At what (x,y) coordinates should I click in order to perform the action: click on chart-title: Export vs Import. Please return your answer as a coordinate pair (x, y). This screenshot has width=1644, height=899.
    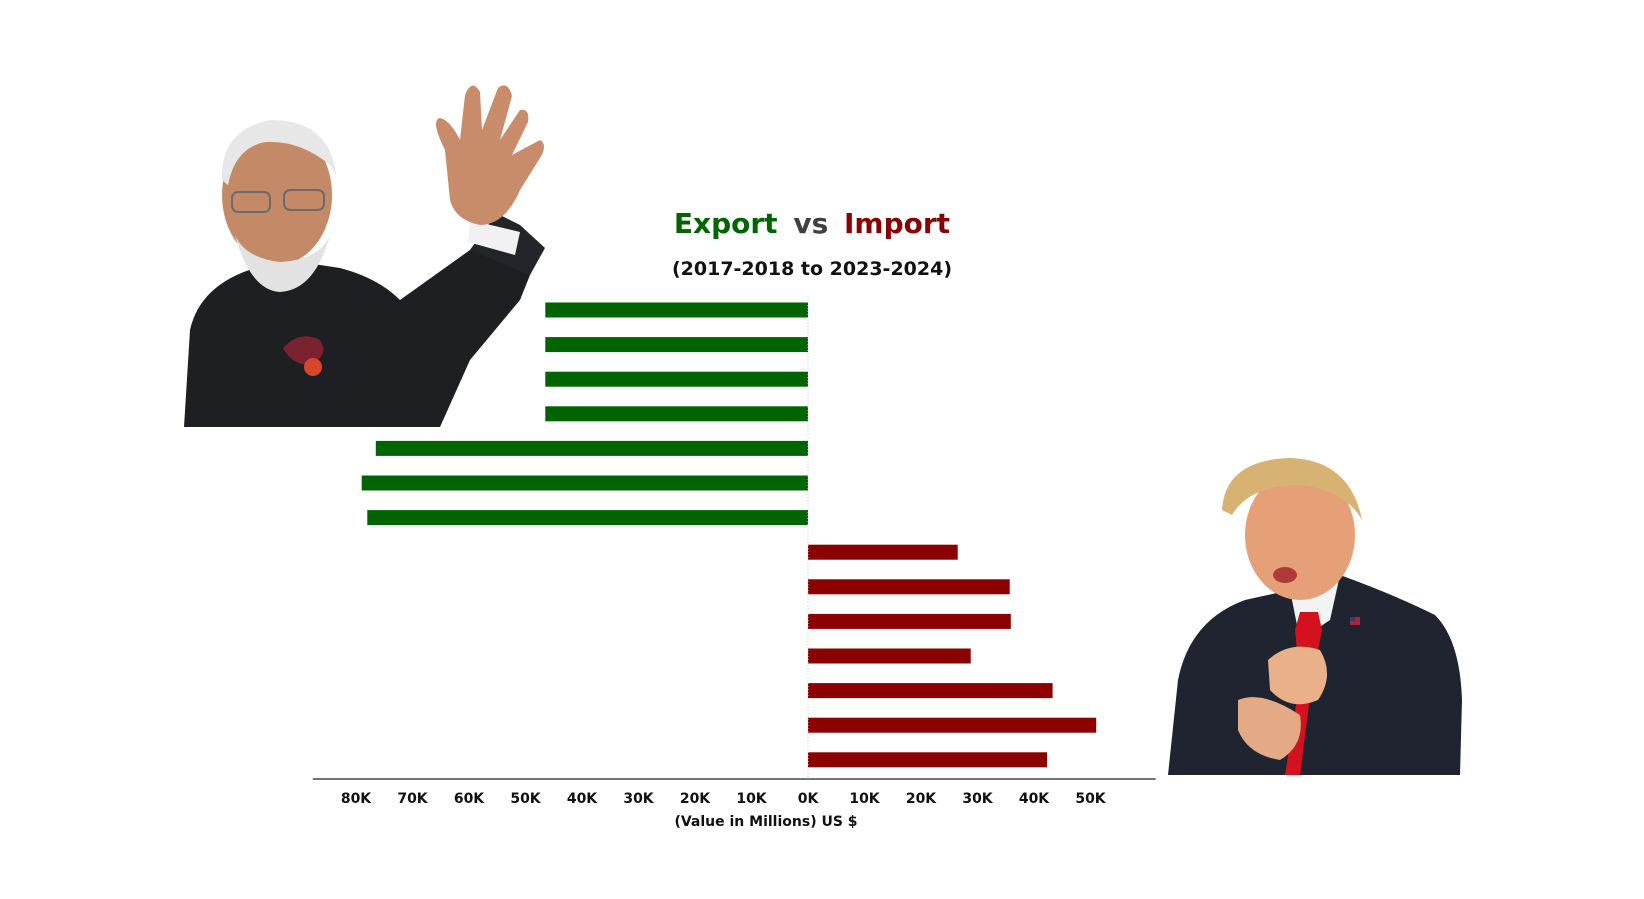
    Looking at the image, I should click on (812, 223).